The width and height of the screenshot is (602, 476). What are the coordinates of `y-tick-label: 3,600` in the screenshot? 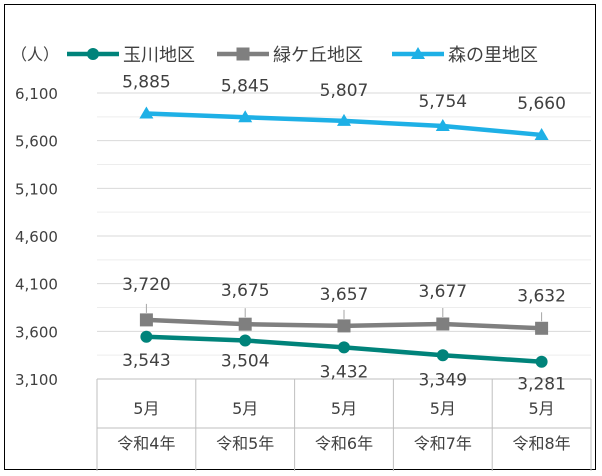 It's located at (36, 332).